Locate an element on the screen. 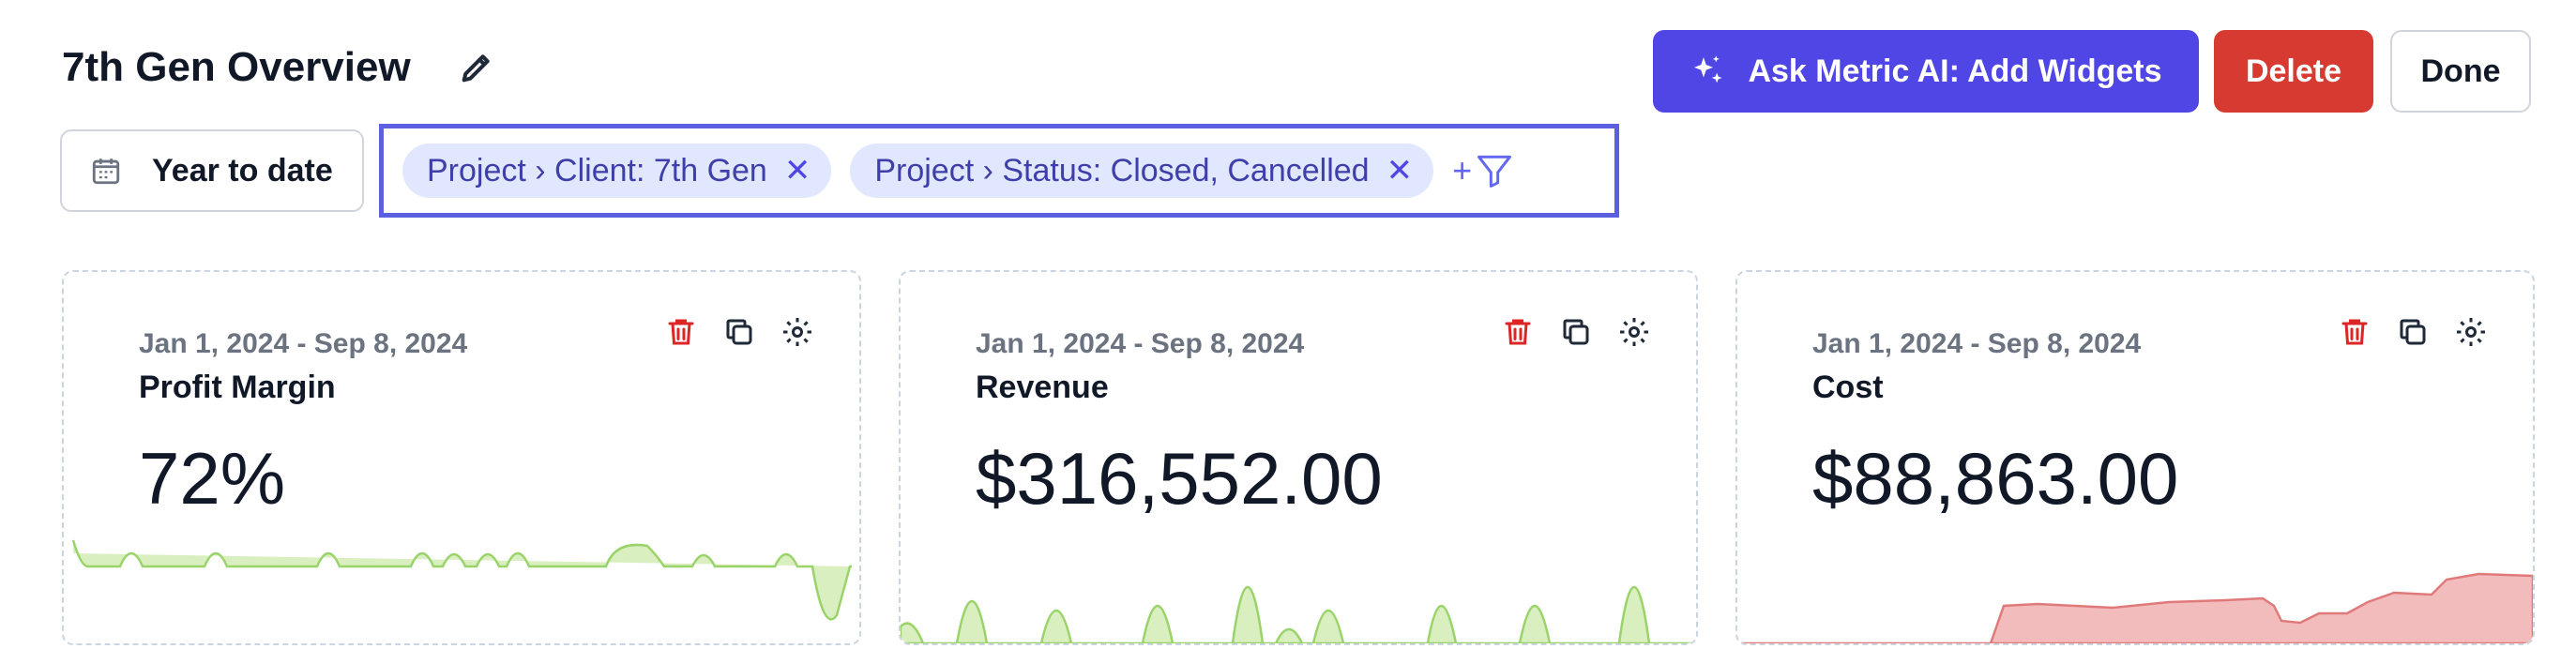 Image resolution: width=2576 pixels, height=664 pixels. card-title: Profit Margin is located at coordinates (237, 387).